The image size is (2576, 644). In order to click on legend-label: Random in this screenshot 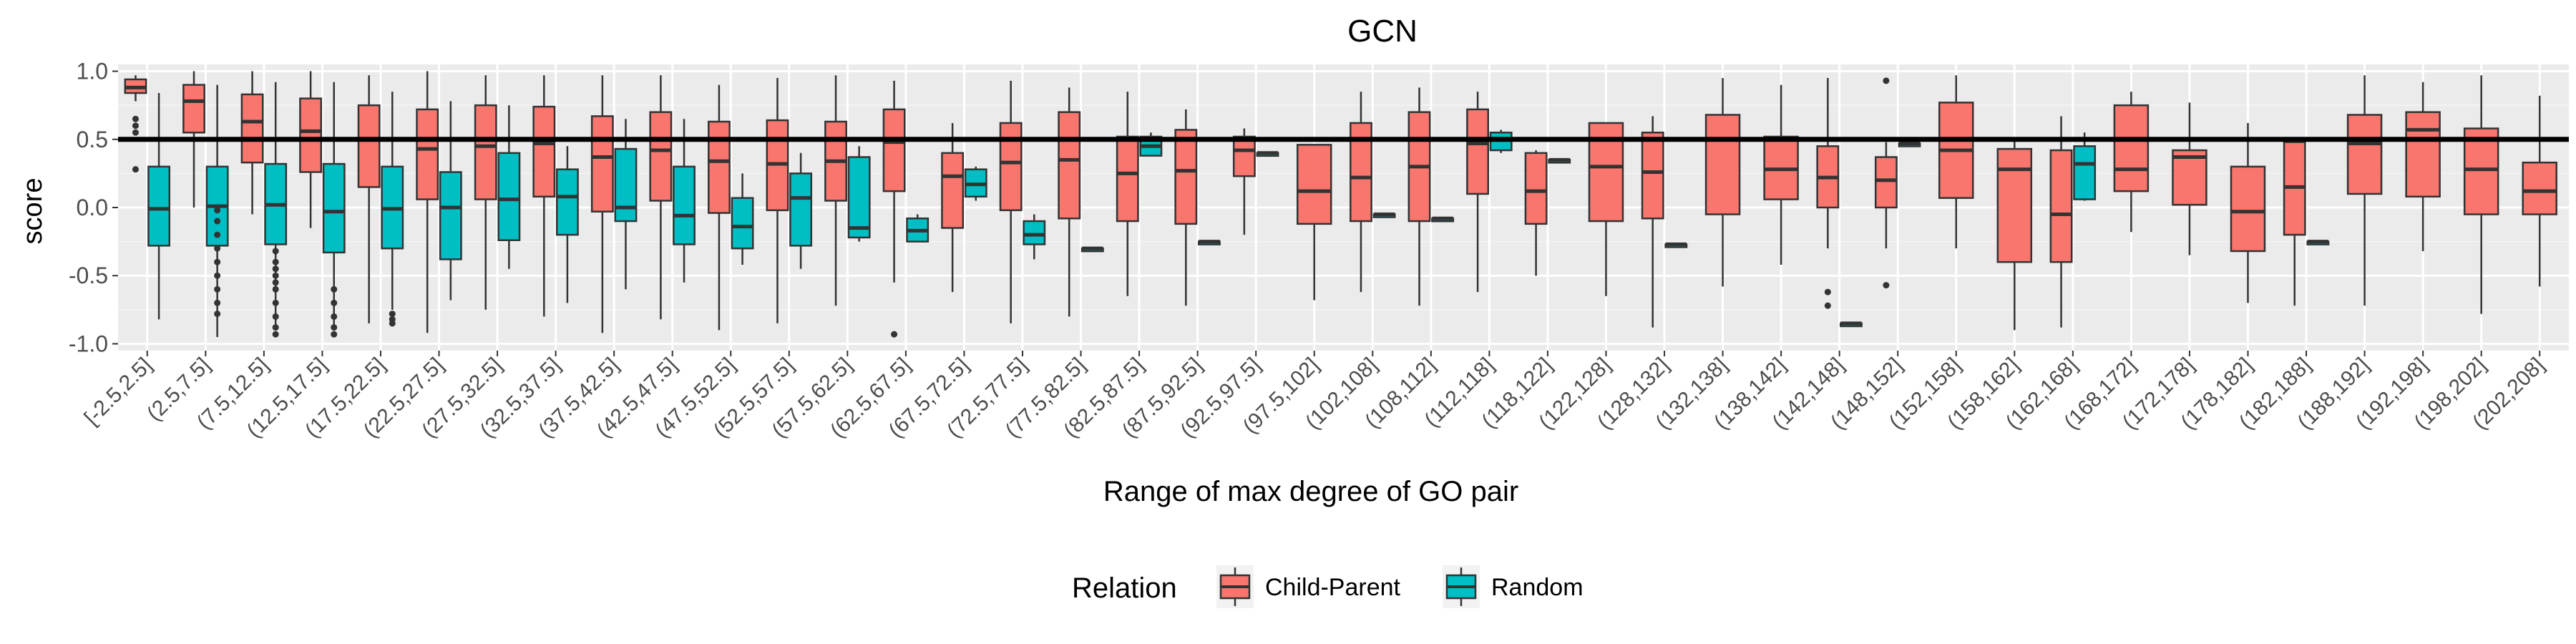, I will do `click(1537, 587)`.